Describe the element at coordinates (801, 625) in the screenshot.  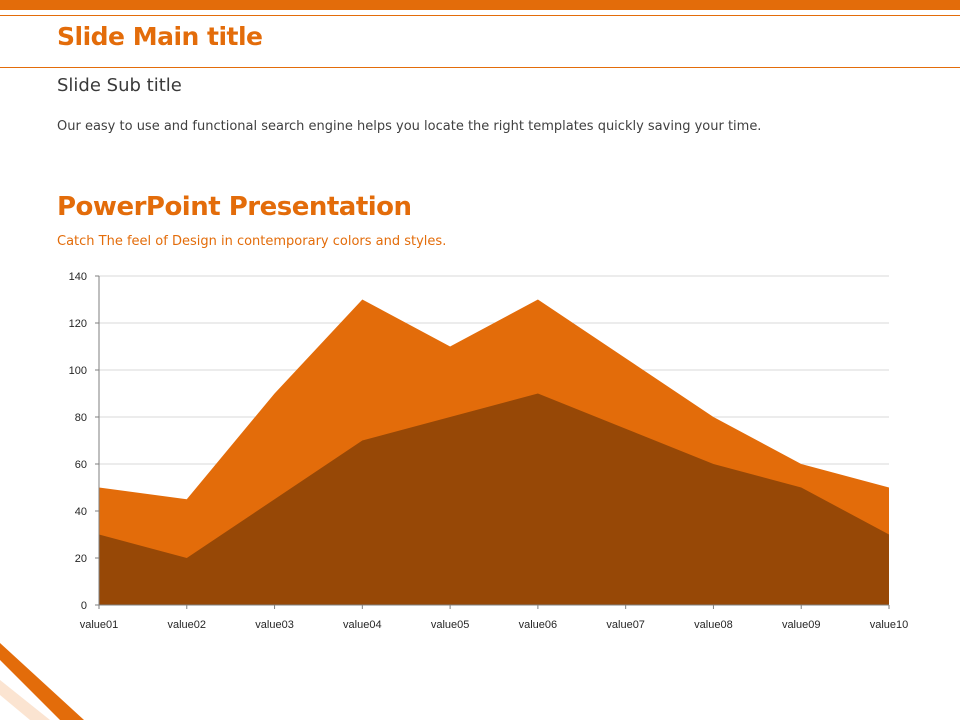
I see `x-tick-label: value09` at that location.